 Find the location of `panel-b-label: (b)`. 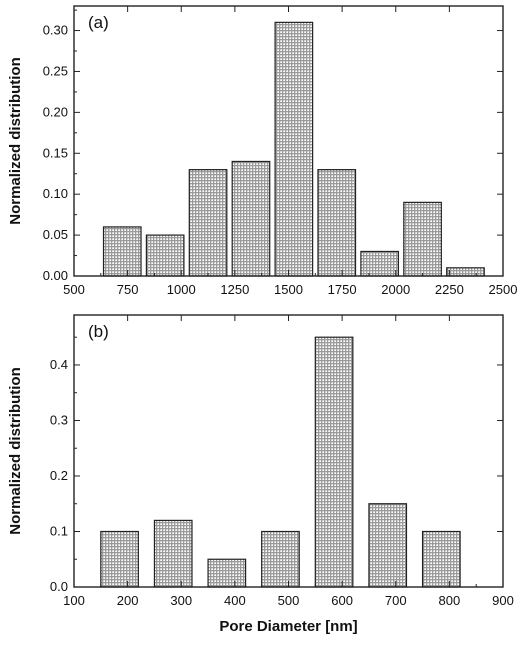

panel-b-label: (b) is located at coordinates (98, 331).